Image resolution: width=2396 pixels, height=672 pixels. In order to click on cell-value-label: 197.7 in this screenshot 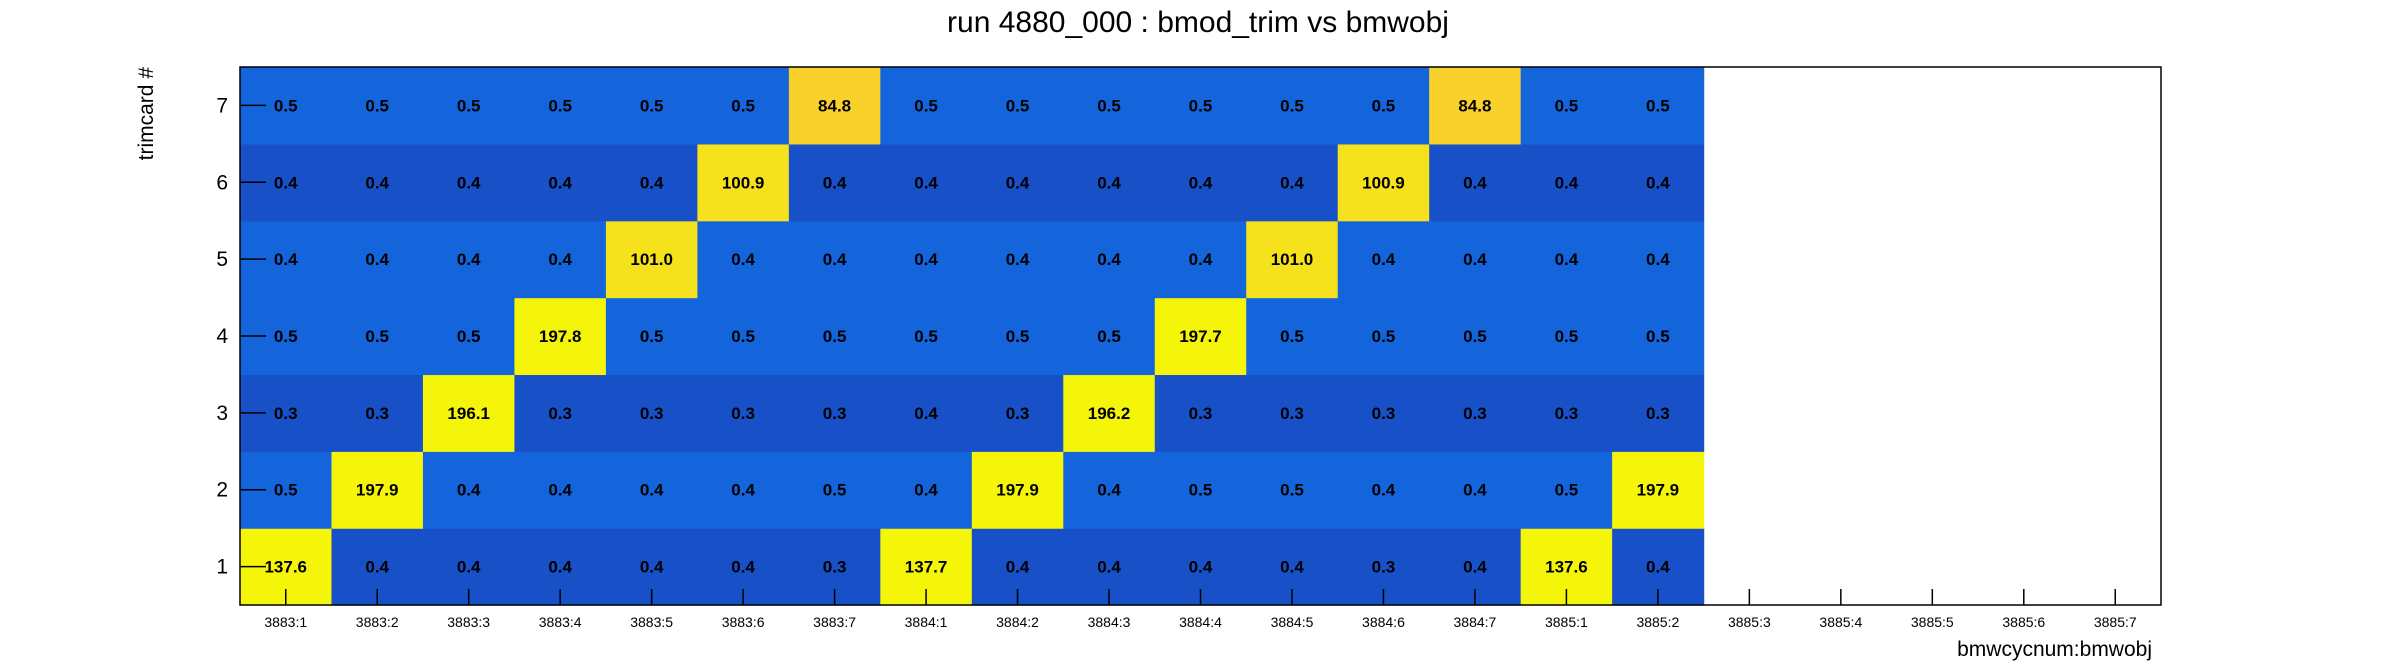, I will do `click(1200, 336)`.